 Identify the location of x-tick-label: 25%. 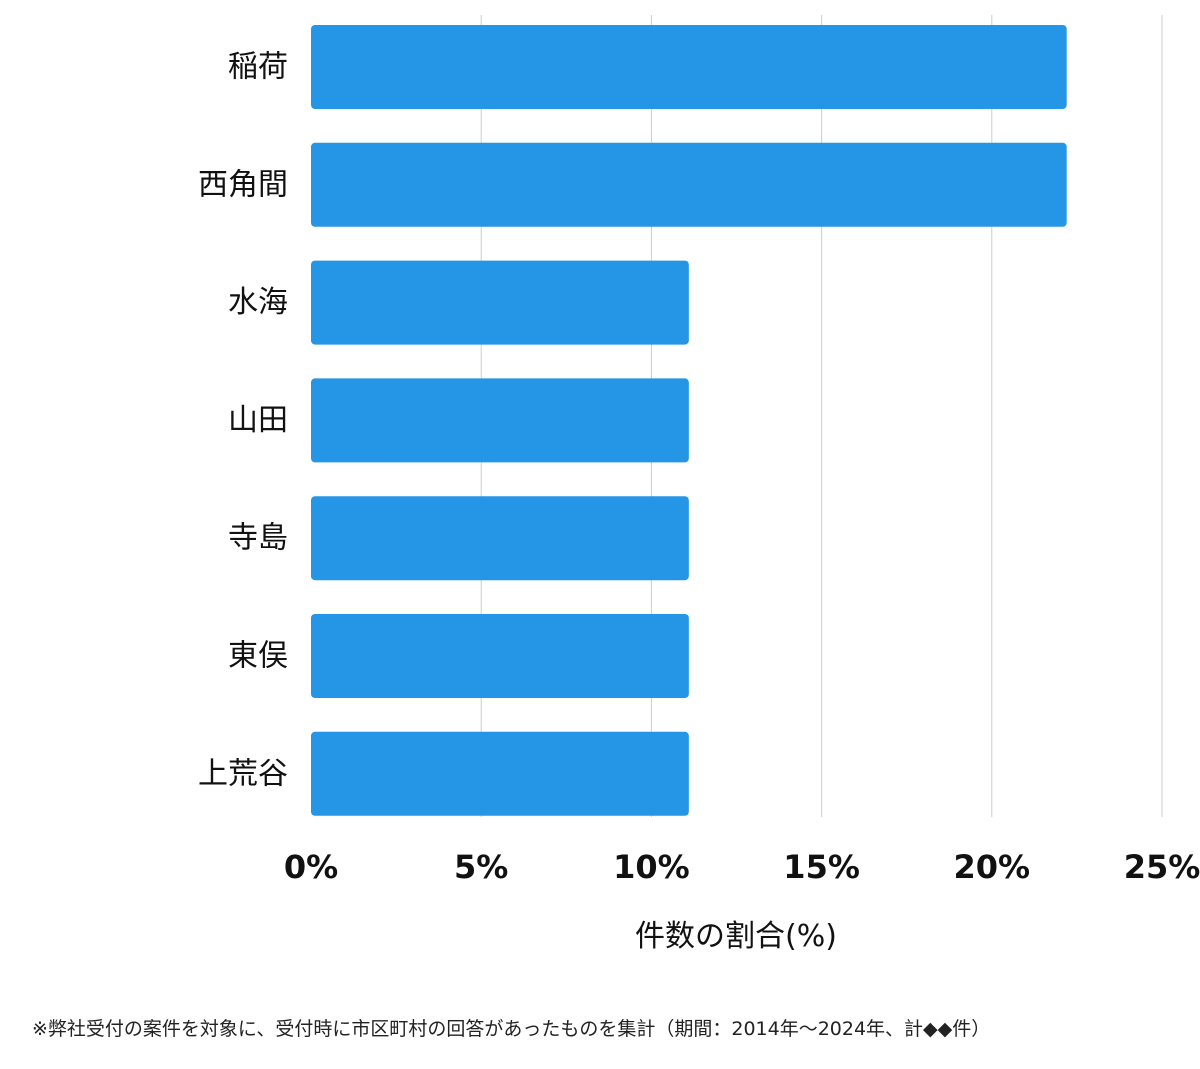
(1162, 867).